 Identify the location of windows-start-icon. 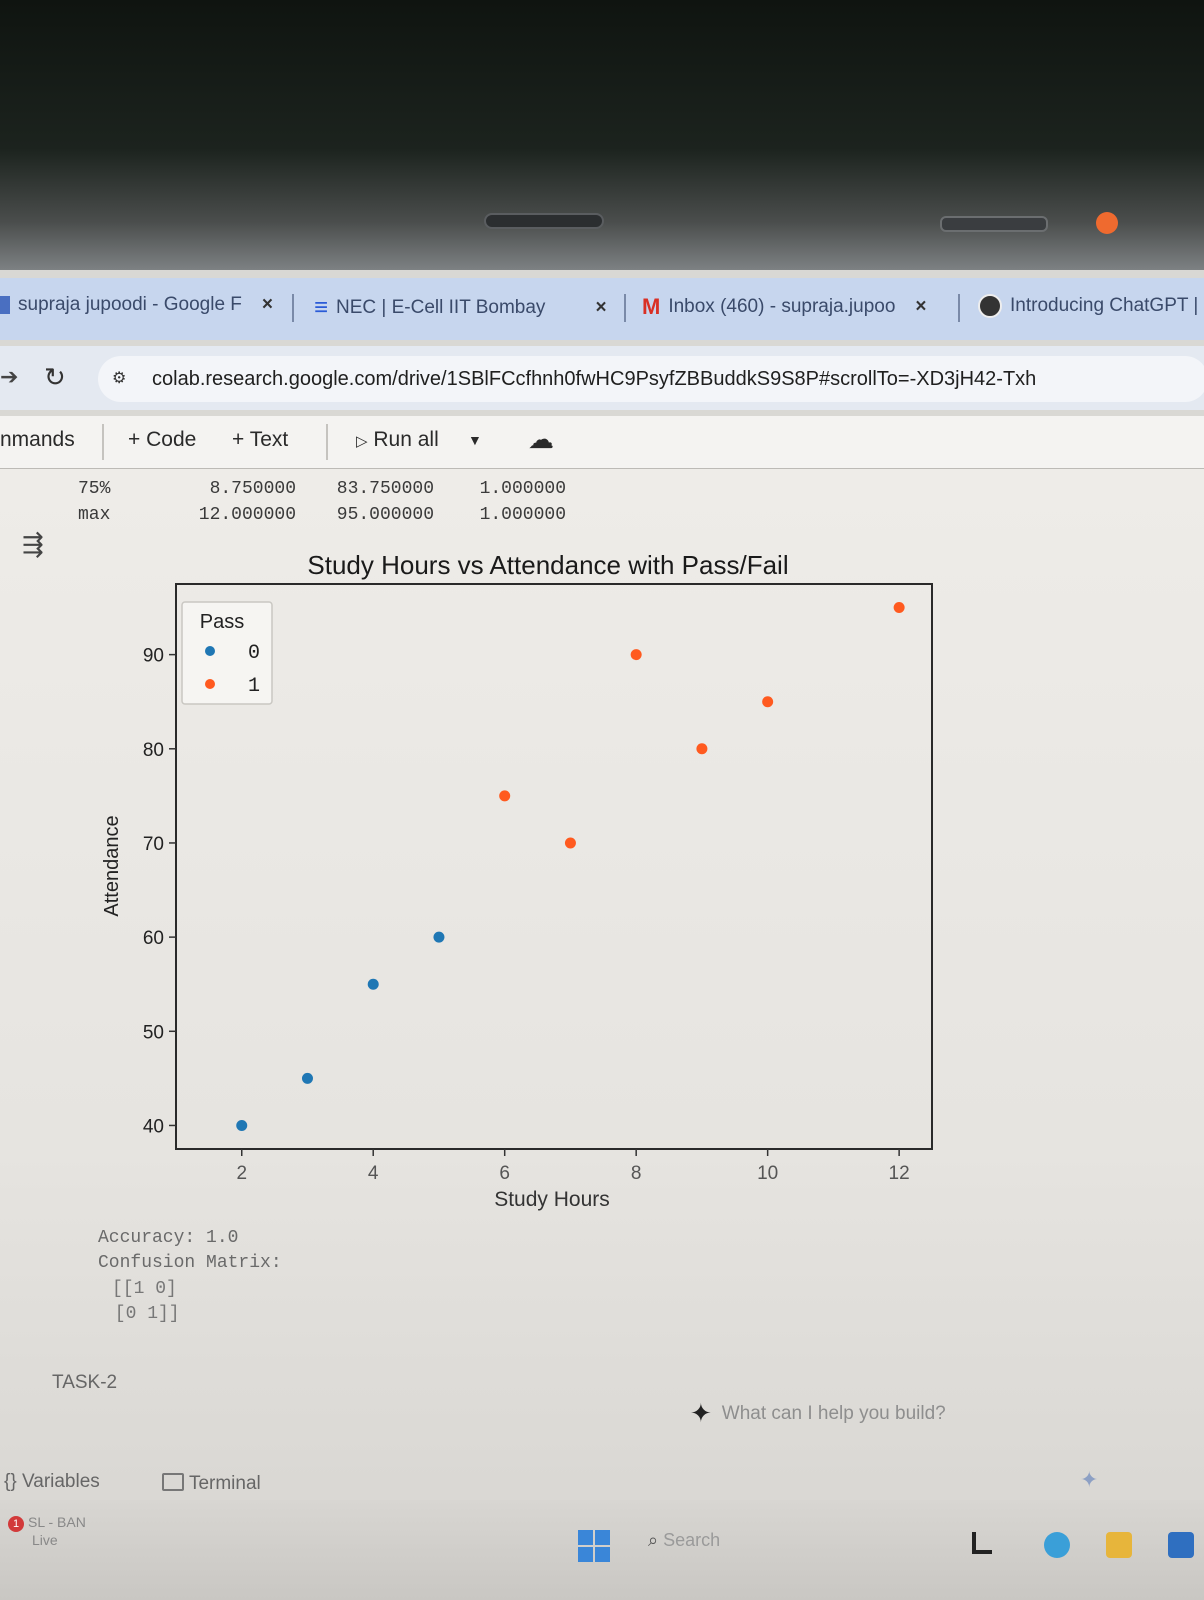
(594, 1546).